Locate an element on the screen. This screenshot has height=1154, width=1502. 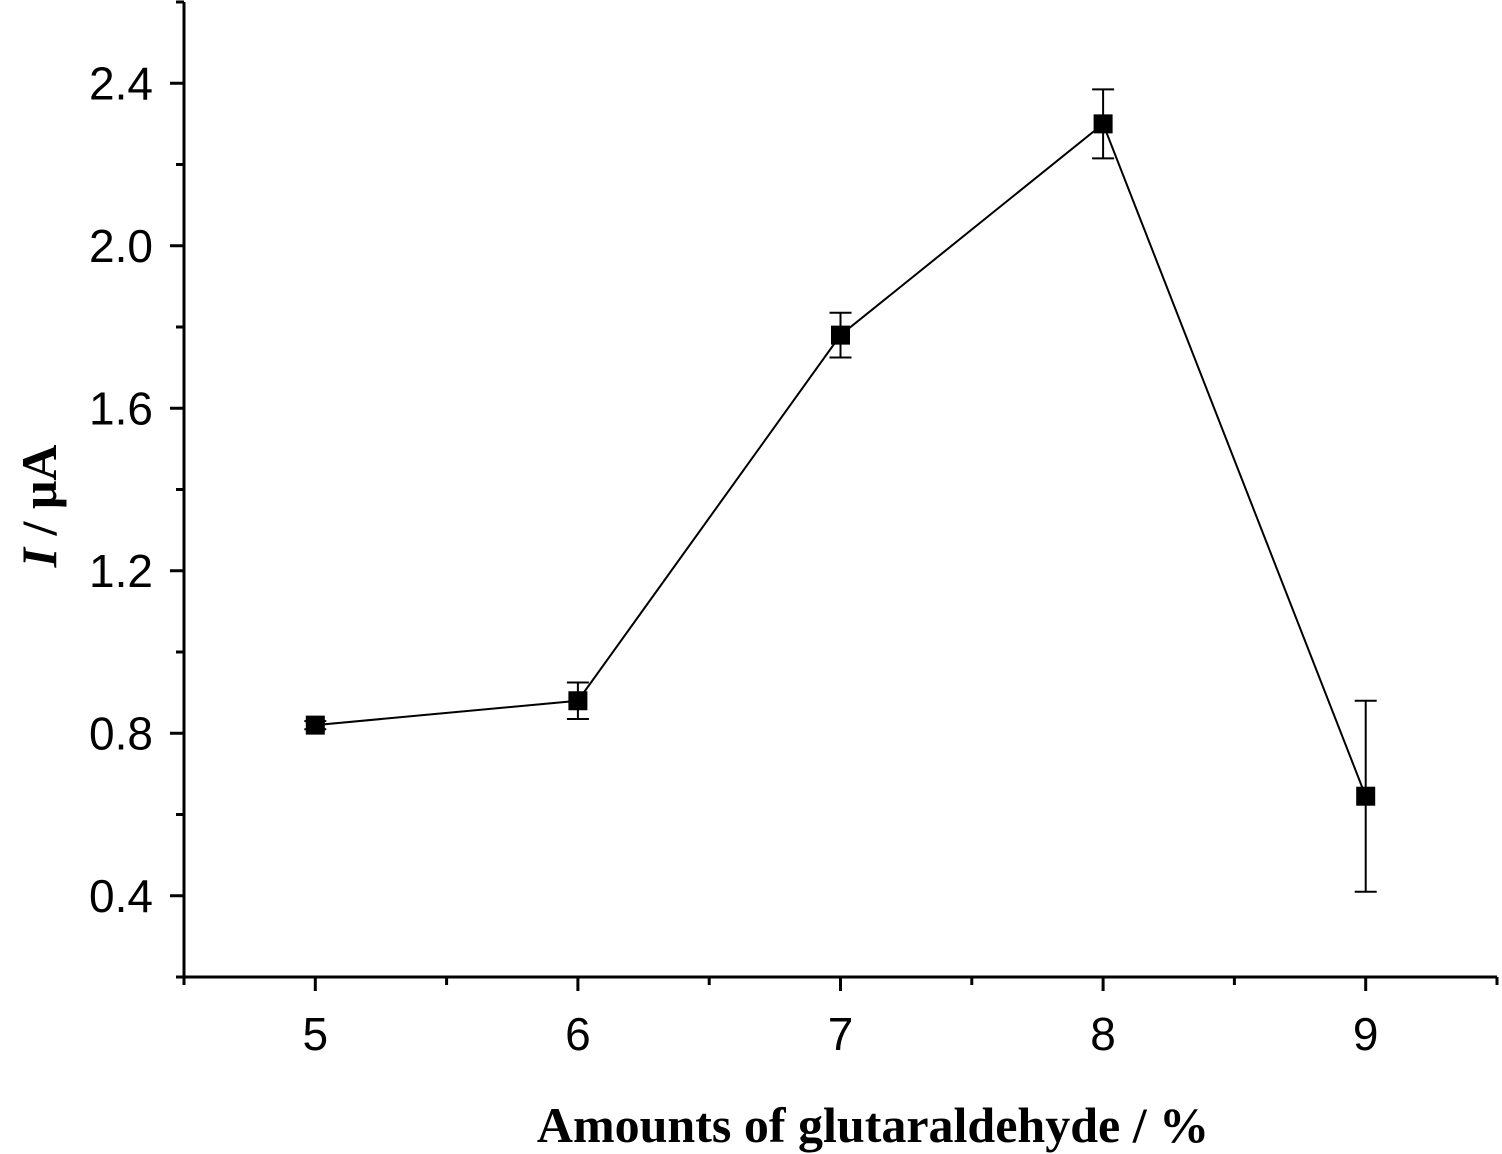
y-axis-title: I / μA is located at coordinates (39, 507).